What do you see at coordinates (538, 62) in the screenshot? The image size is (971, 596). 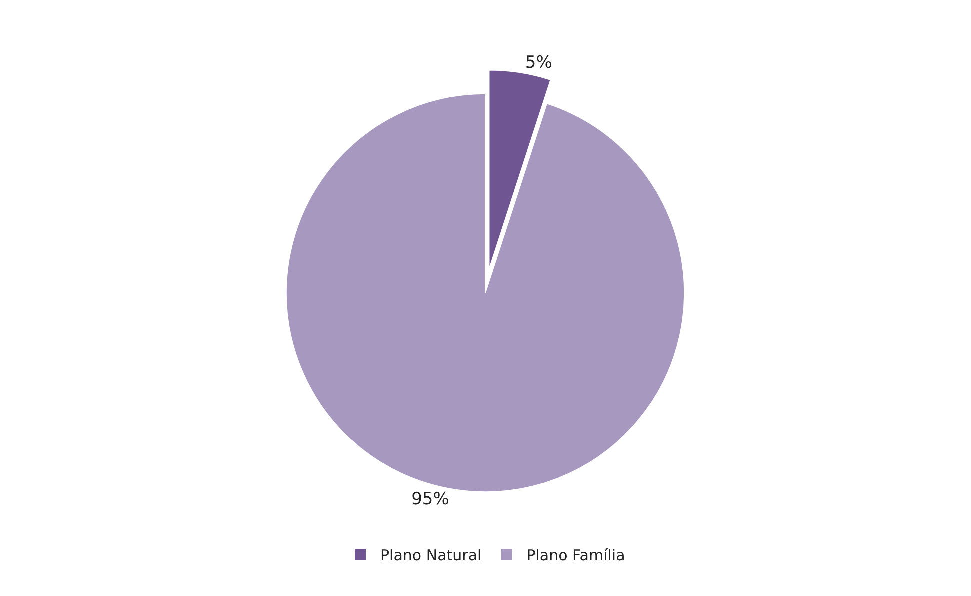 I see `data-label: 5%` at bounding box center [538, 62].